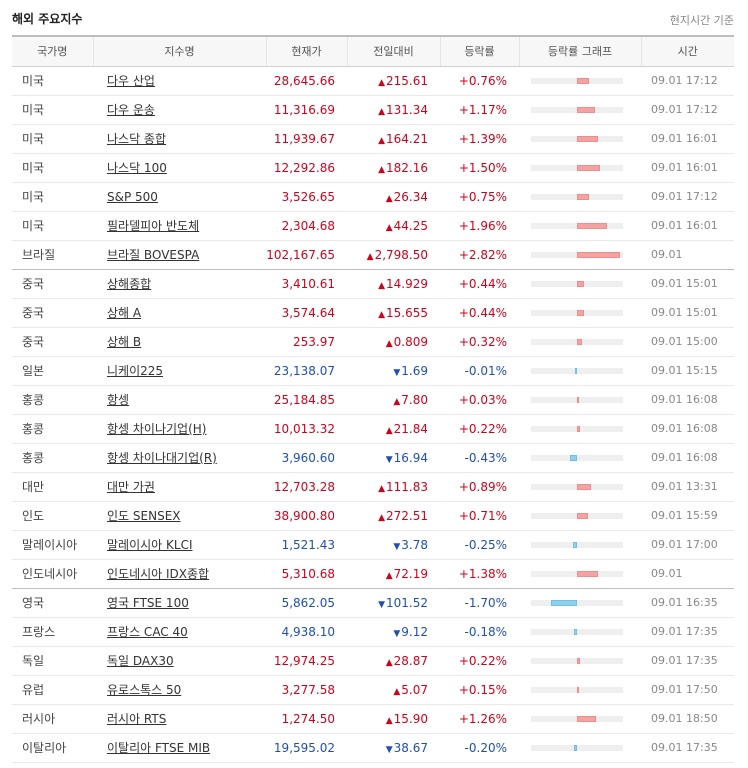  I want to click on table-row: 미국 S&P 500 3,526.65 ▲26.34 +0.75% 09.01 17:12, so click(373, 197).